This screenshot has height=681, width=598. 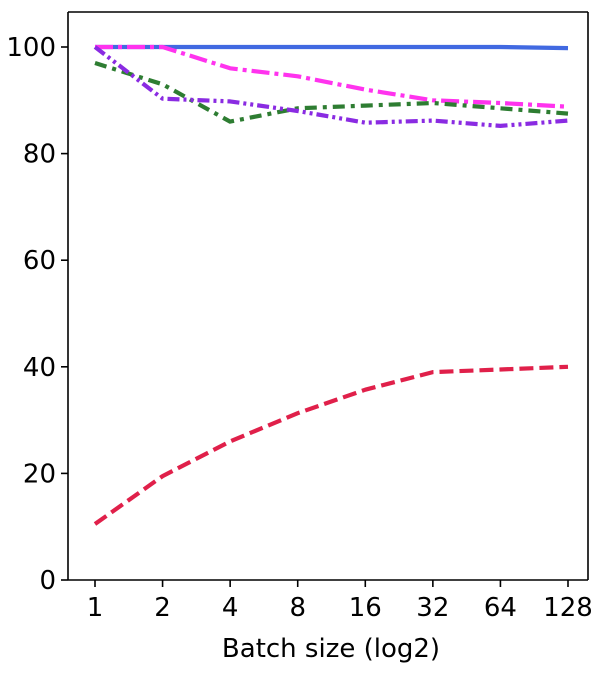 I want to click on y-tick-label: 40, so click(x=39, y=368).